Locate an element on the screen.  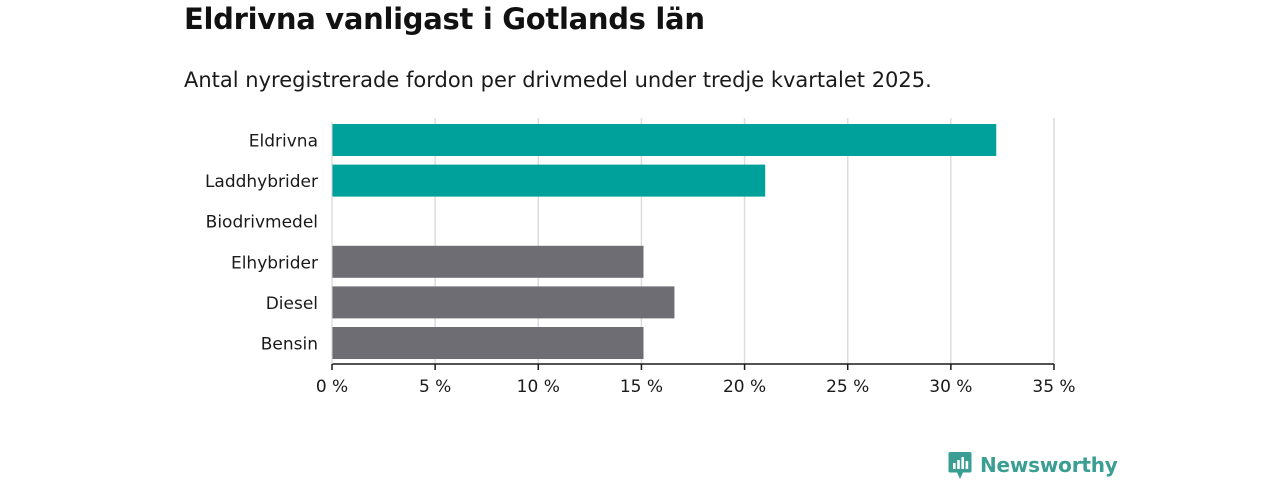
chart-title: Eldrivna vanligast i Gotlands län is located at coordinates (444, 19).